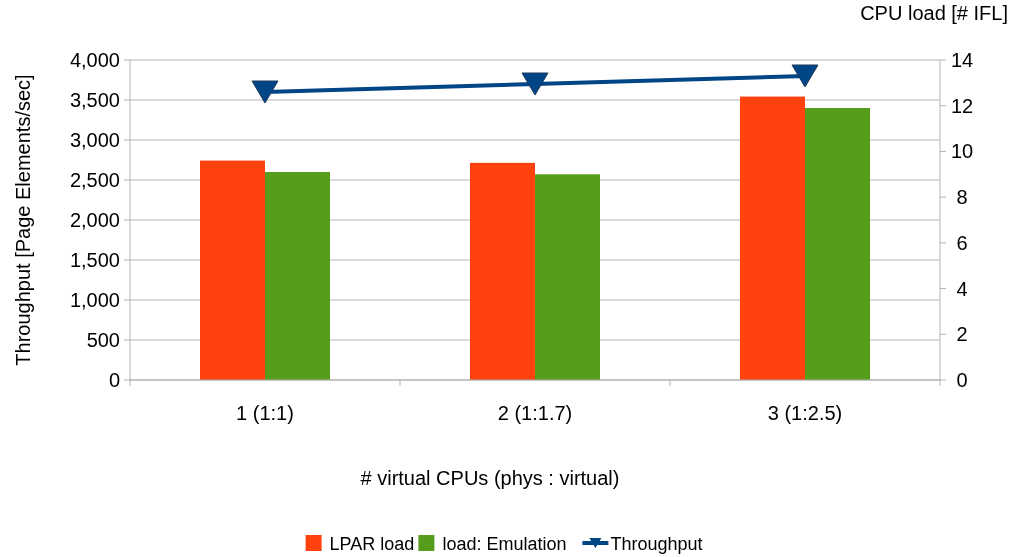  What do you see at coordinates (962, 334) in the screenshot?
I see `y2-tick-label: 2` at bounding box center [962, 334].